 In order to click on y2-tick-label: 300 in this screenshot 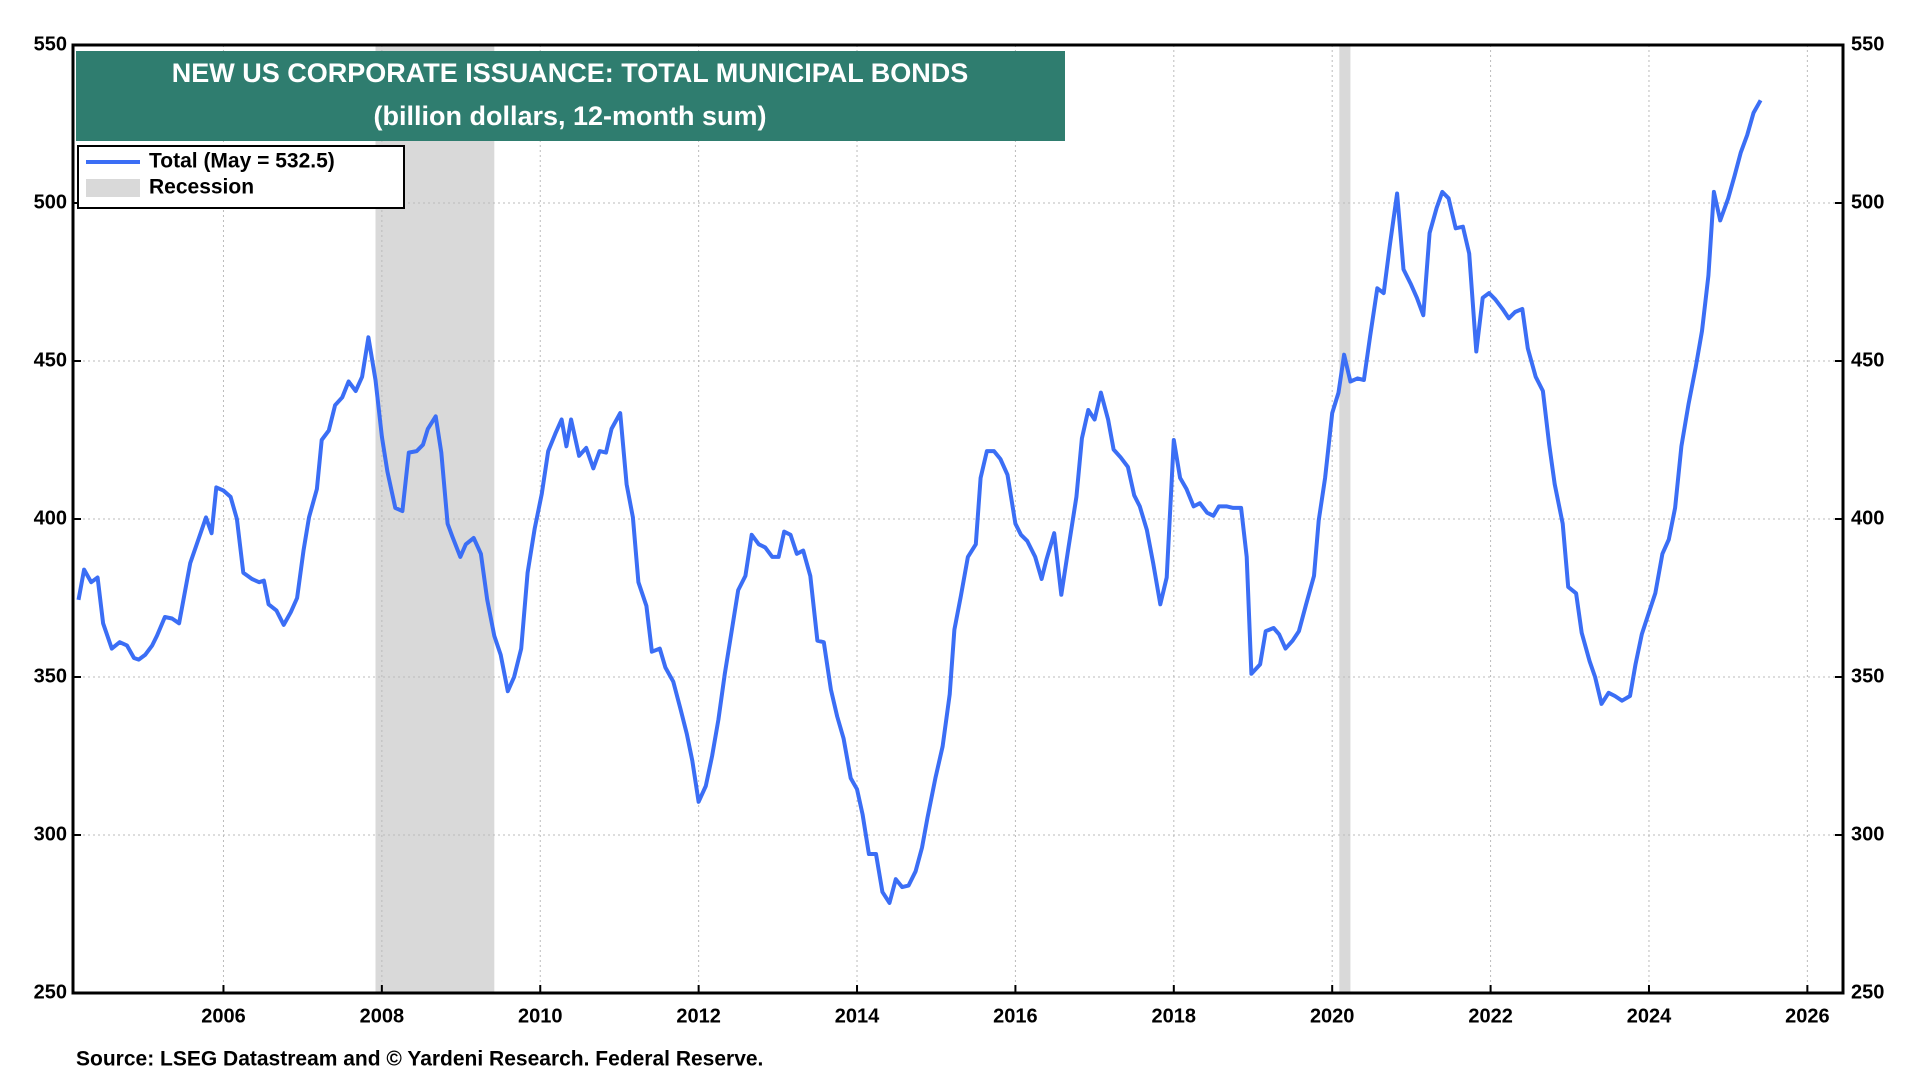, I will do `click(1867, 834)`.